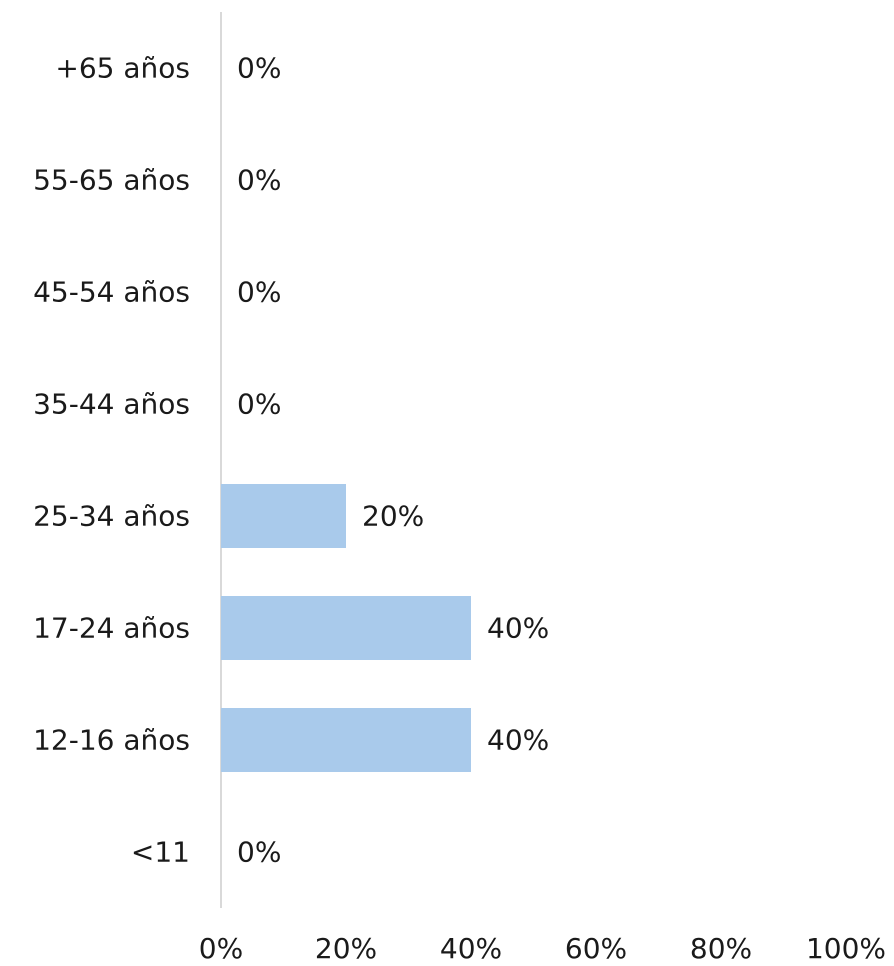 Image resolution: width=894 pixels, height=966 pixels. What do you see at coordinates (160, 852) in the screenshot?
I see `category-label: <11` at bounding box center [160, 852].